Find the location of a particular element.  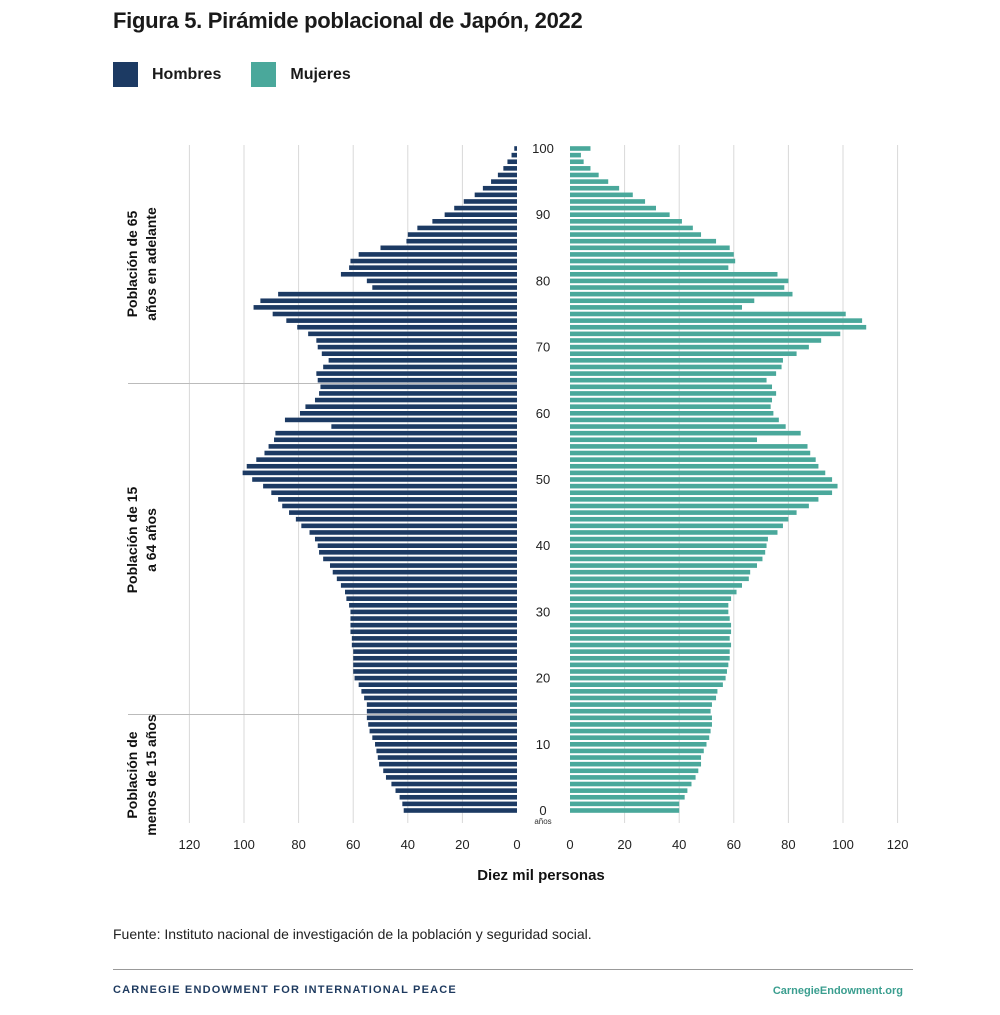

x-tick-label-women-0: 0 is located at coordinates (569, 844).